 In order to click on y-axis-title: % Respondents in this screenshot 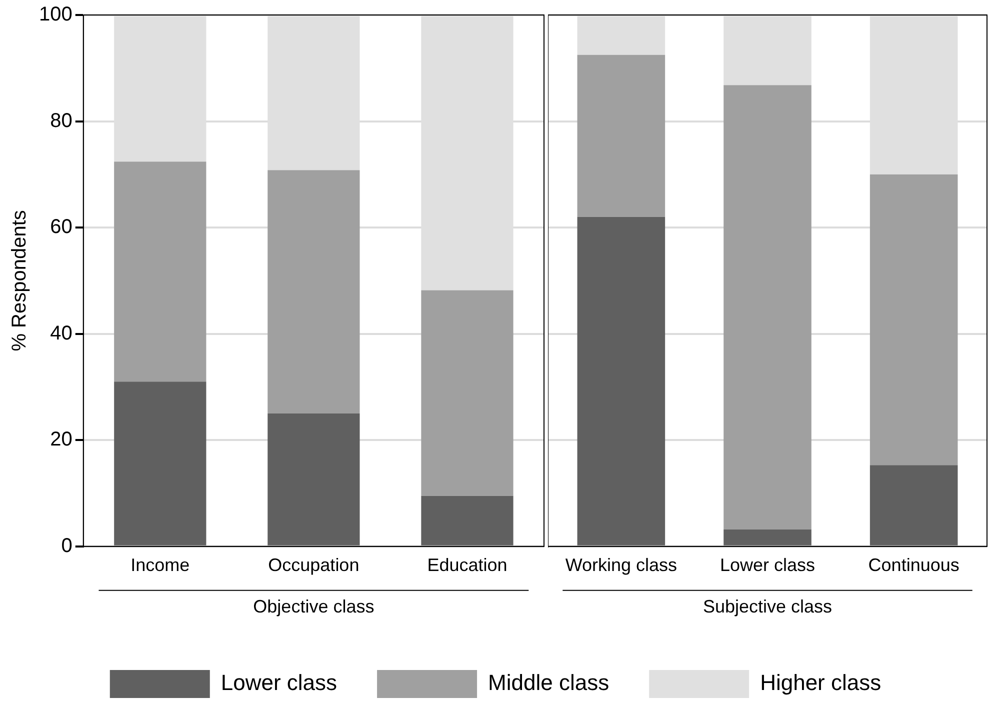, I will do `click(19, 281)`.